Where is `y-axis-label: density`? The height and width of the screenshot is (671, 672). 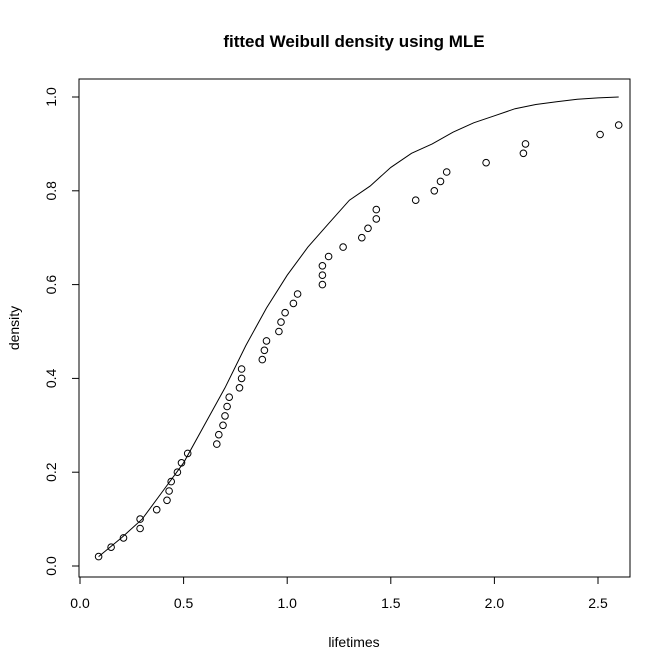 y-axis-label: density is located at coordinates (14, 328).